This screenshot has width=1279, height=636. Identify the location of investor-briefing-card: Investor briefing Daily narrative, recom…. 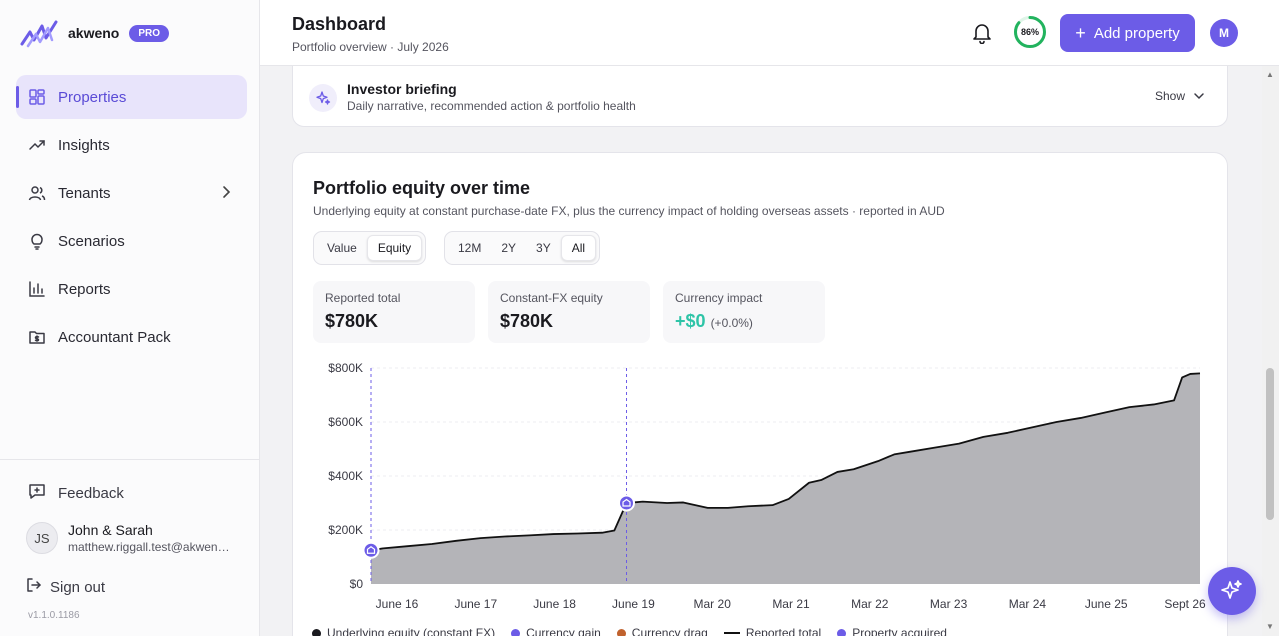
(760, 96).